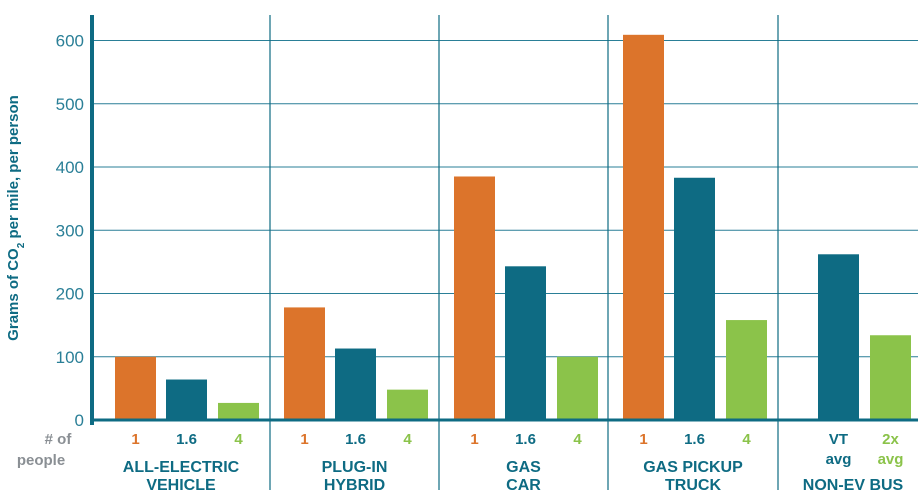 The width and height of the screenshot is (918, 497). I want to click on group-label-line1: ALL-ELECTRIC, so click(181, 467).